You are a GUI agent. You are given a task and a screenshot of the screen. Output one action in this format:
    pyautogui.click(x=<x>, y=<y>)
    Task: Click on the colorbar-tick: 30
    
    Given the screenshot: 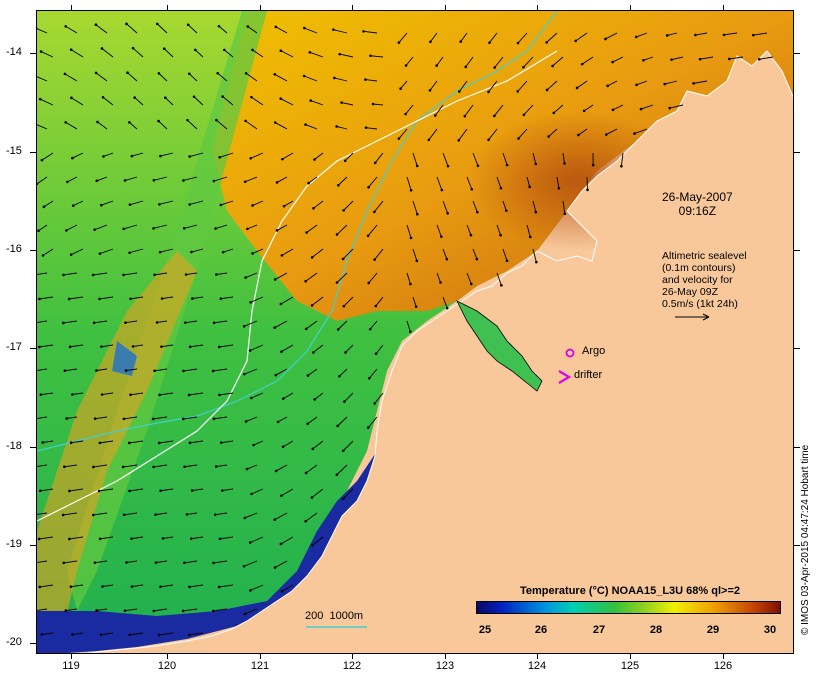 What is the action you would take?
    pyautogui.click(x=770, y=630)
    